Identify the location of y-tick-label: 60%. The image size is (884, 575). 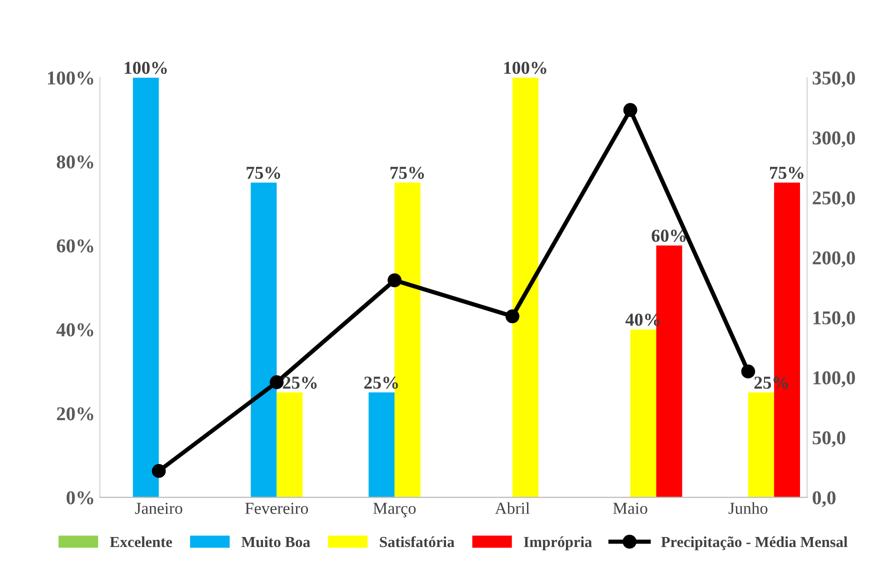
(75, 246).